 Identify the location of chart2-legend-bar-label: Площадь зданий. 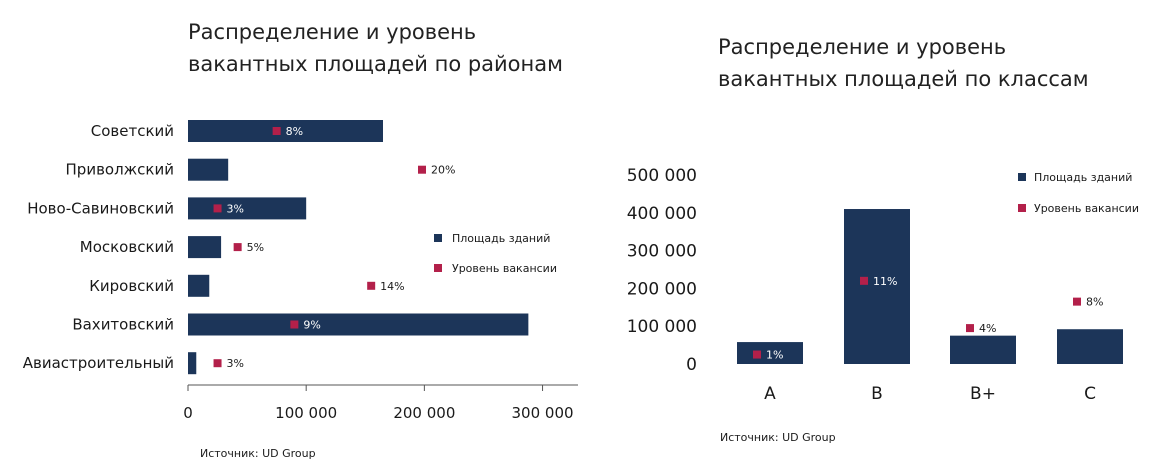
(1083, 177).